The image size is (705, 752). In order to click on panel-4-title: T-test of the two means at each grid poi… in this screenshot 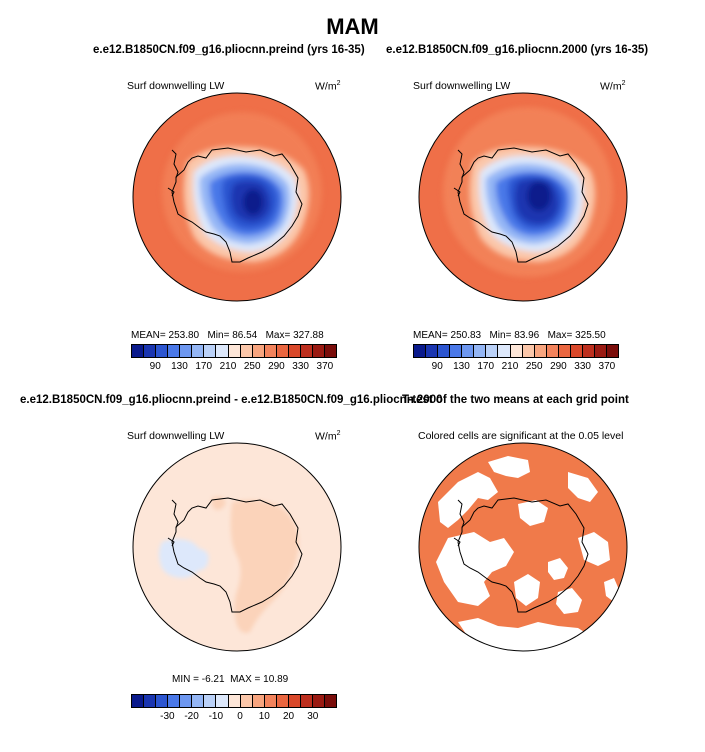, I will do `click(515, 400)`.